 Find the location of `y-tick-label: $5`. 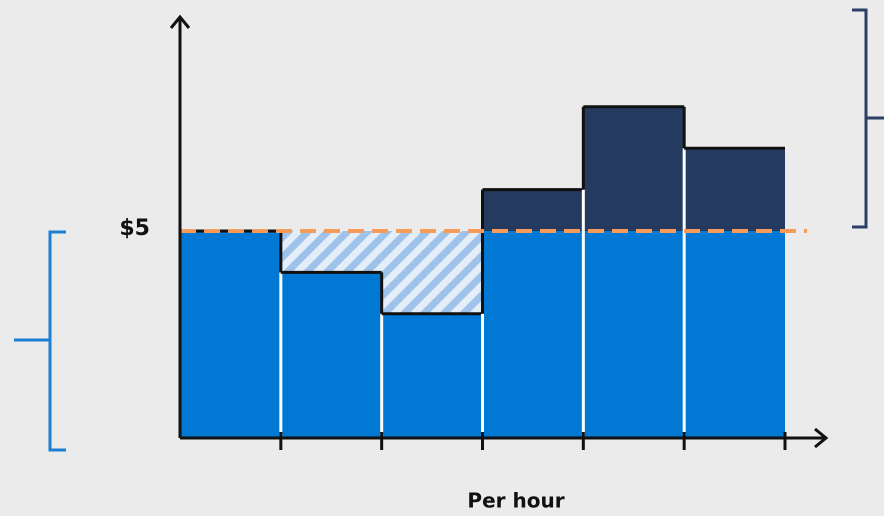

y-tick-label: $5 is located at coordinates (134, 228).